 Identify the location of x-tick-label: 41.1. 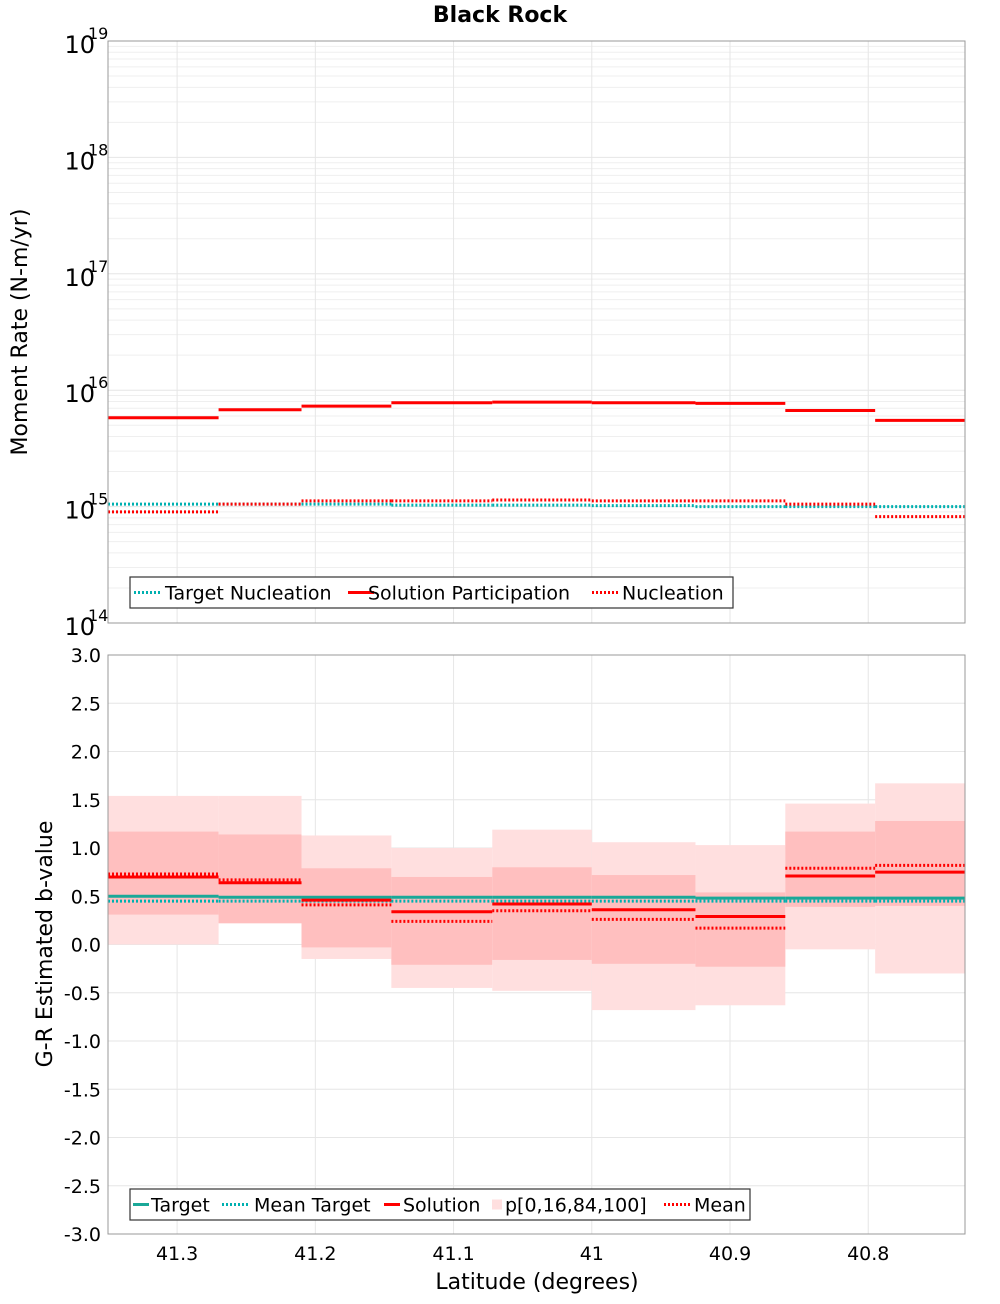
(453, 1254).